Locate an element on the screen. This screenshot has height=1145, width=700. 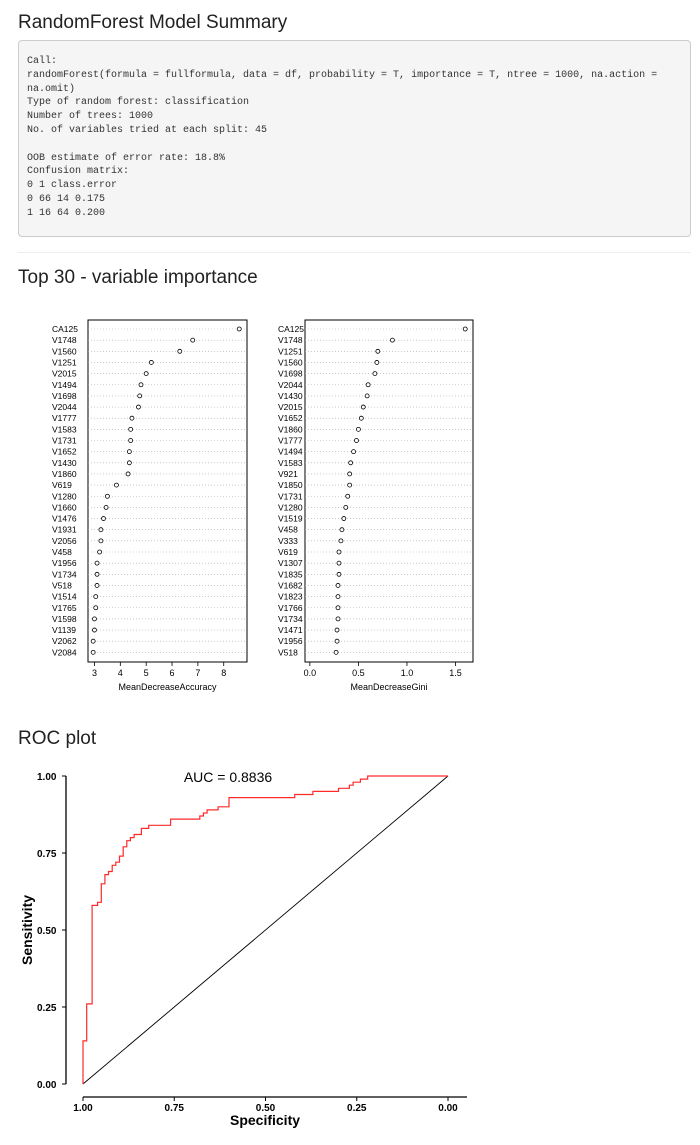
category-label: V1519 is located at coordinates (290, 519).